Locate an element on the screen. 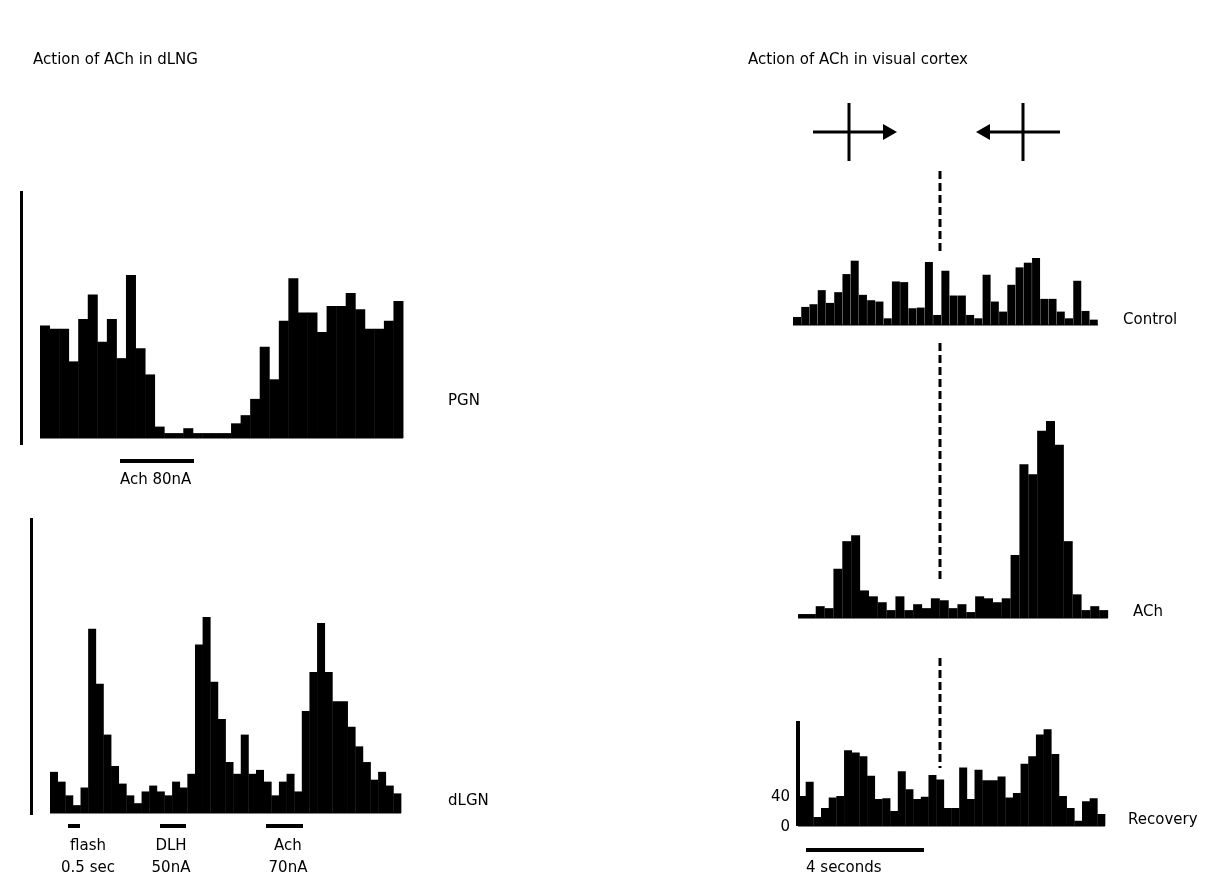 The width and height of the screenshot is (1229, 876). text: dLGN is located at coordinates (468, 800).